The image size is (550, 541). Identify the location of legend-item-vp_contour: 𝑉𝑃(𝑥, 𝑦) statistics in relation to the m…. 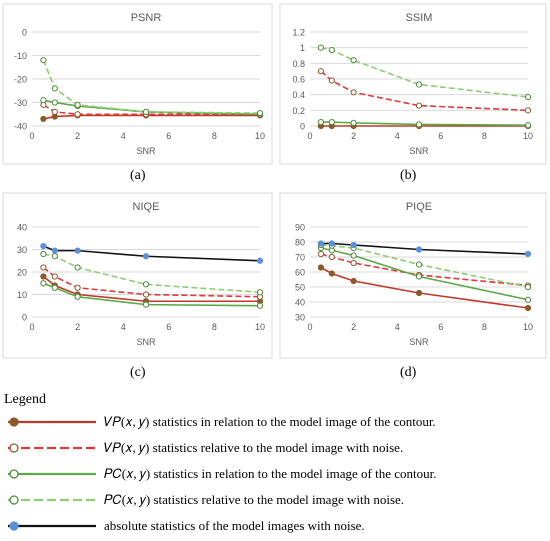
(277, 422).